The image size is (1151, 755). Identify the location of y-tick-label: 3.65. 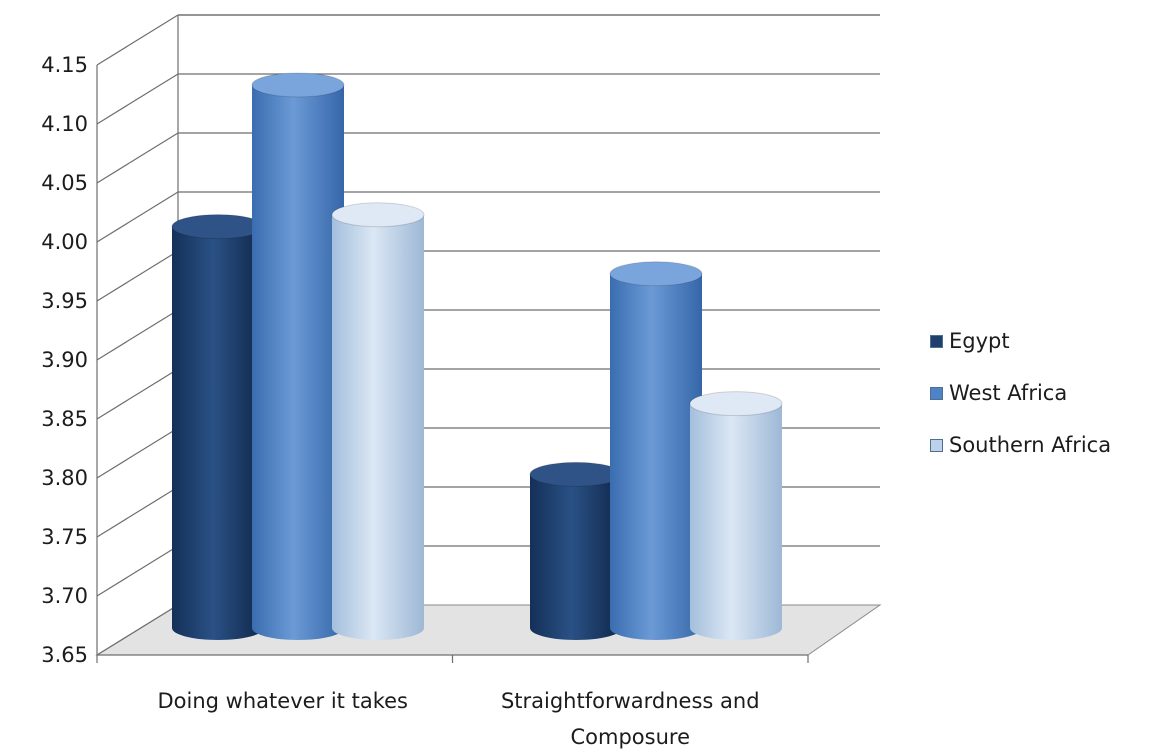
(64, 655).